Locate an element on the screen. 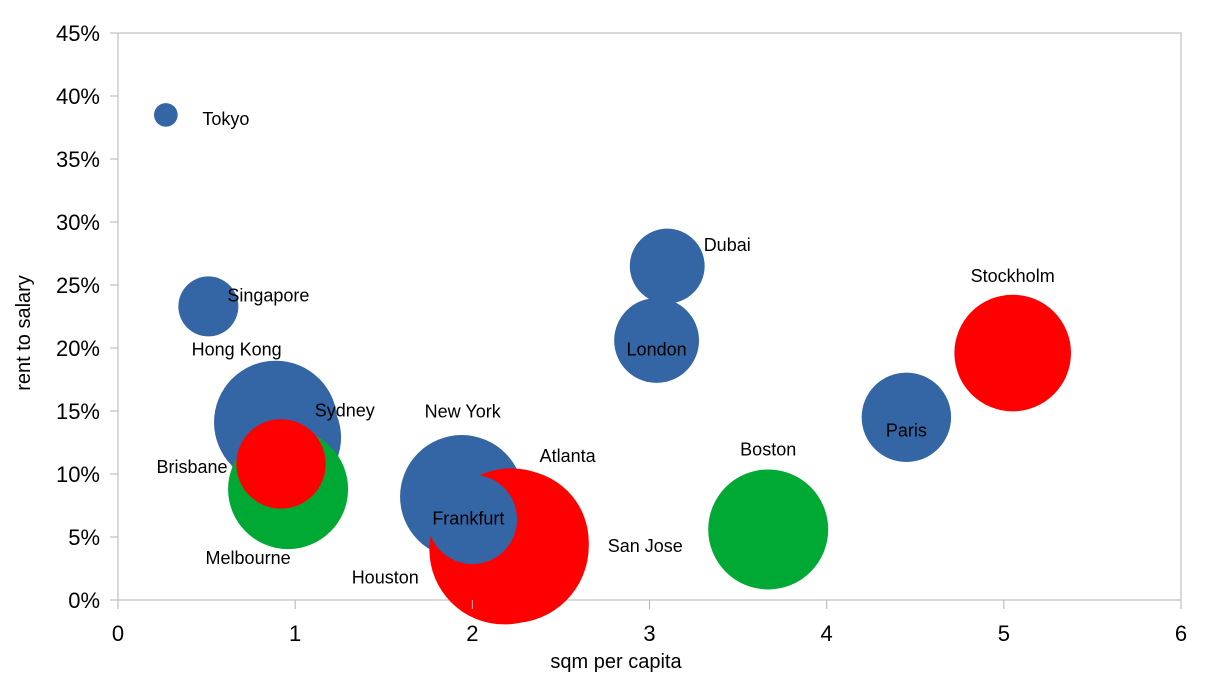 The image size is (1210, 686). bubble-singapore is located at coordinates (208, 306).